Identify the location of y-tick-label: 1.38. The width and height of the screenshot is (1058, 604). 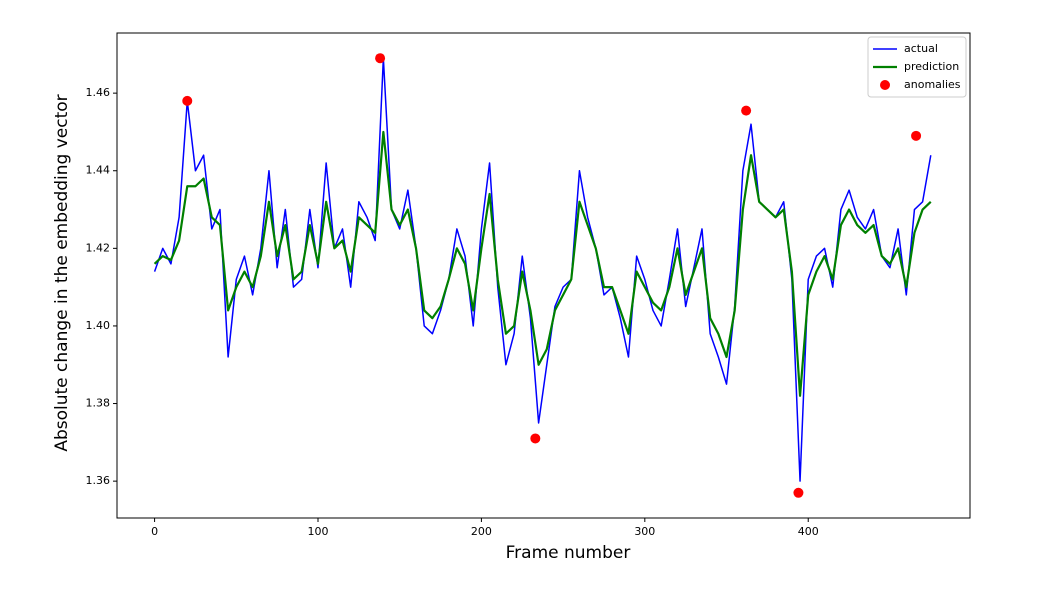
(98, 403).